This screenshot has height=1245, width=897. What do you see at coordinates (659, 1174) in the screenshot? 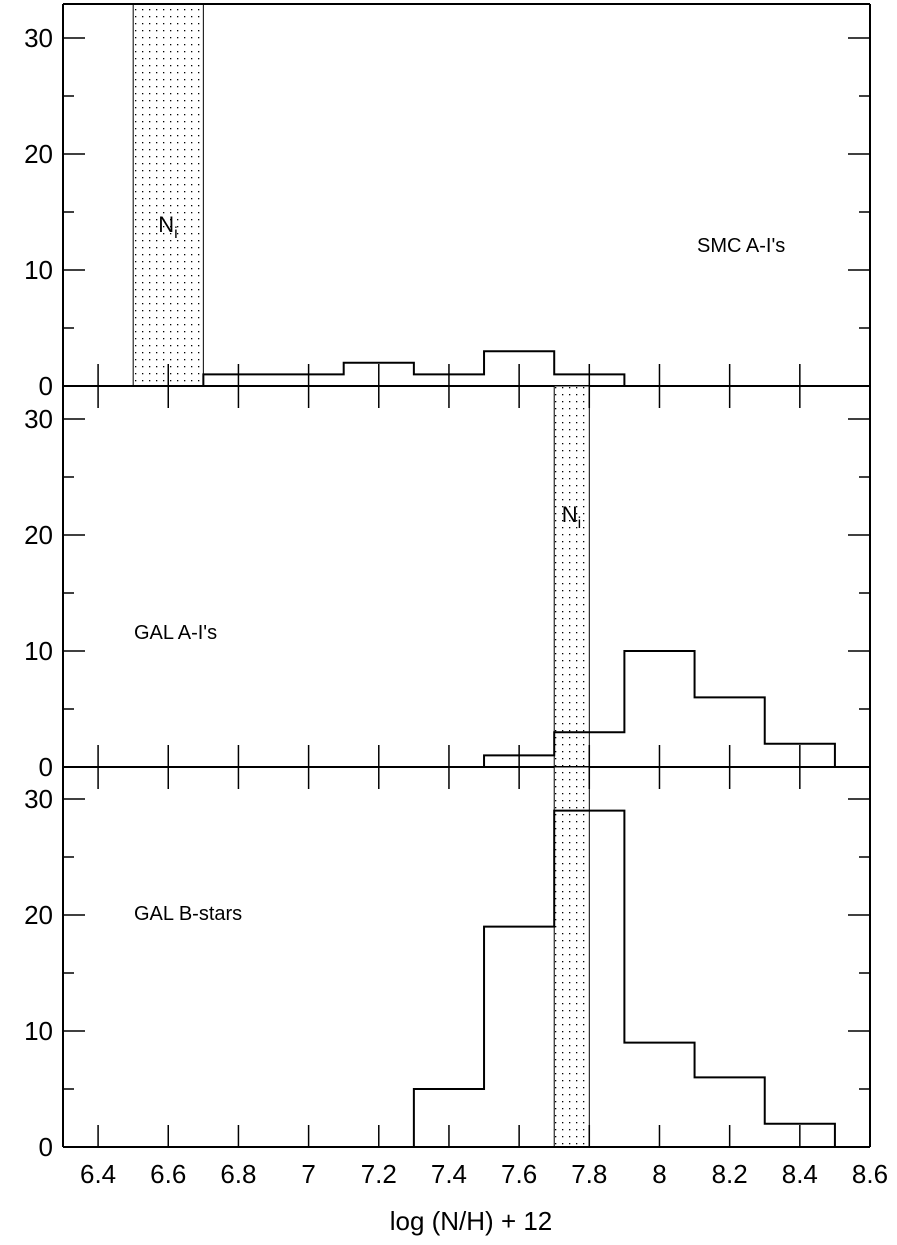
I see `x-tick-label: 8` at bounding box center [659, 1174].